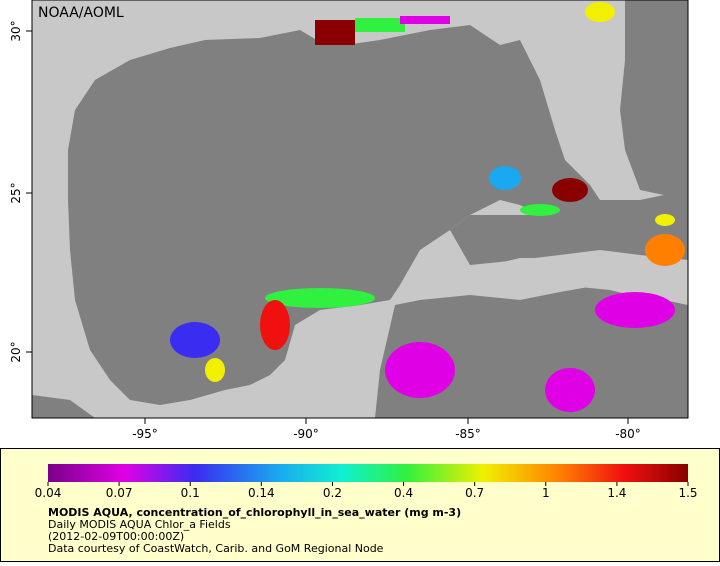  What do you see at coordinates (16, 351) in the screenshot?
I see `y-tick-label: 20°` at bounding box center [16, 351].